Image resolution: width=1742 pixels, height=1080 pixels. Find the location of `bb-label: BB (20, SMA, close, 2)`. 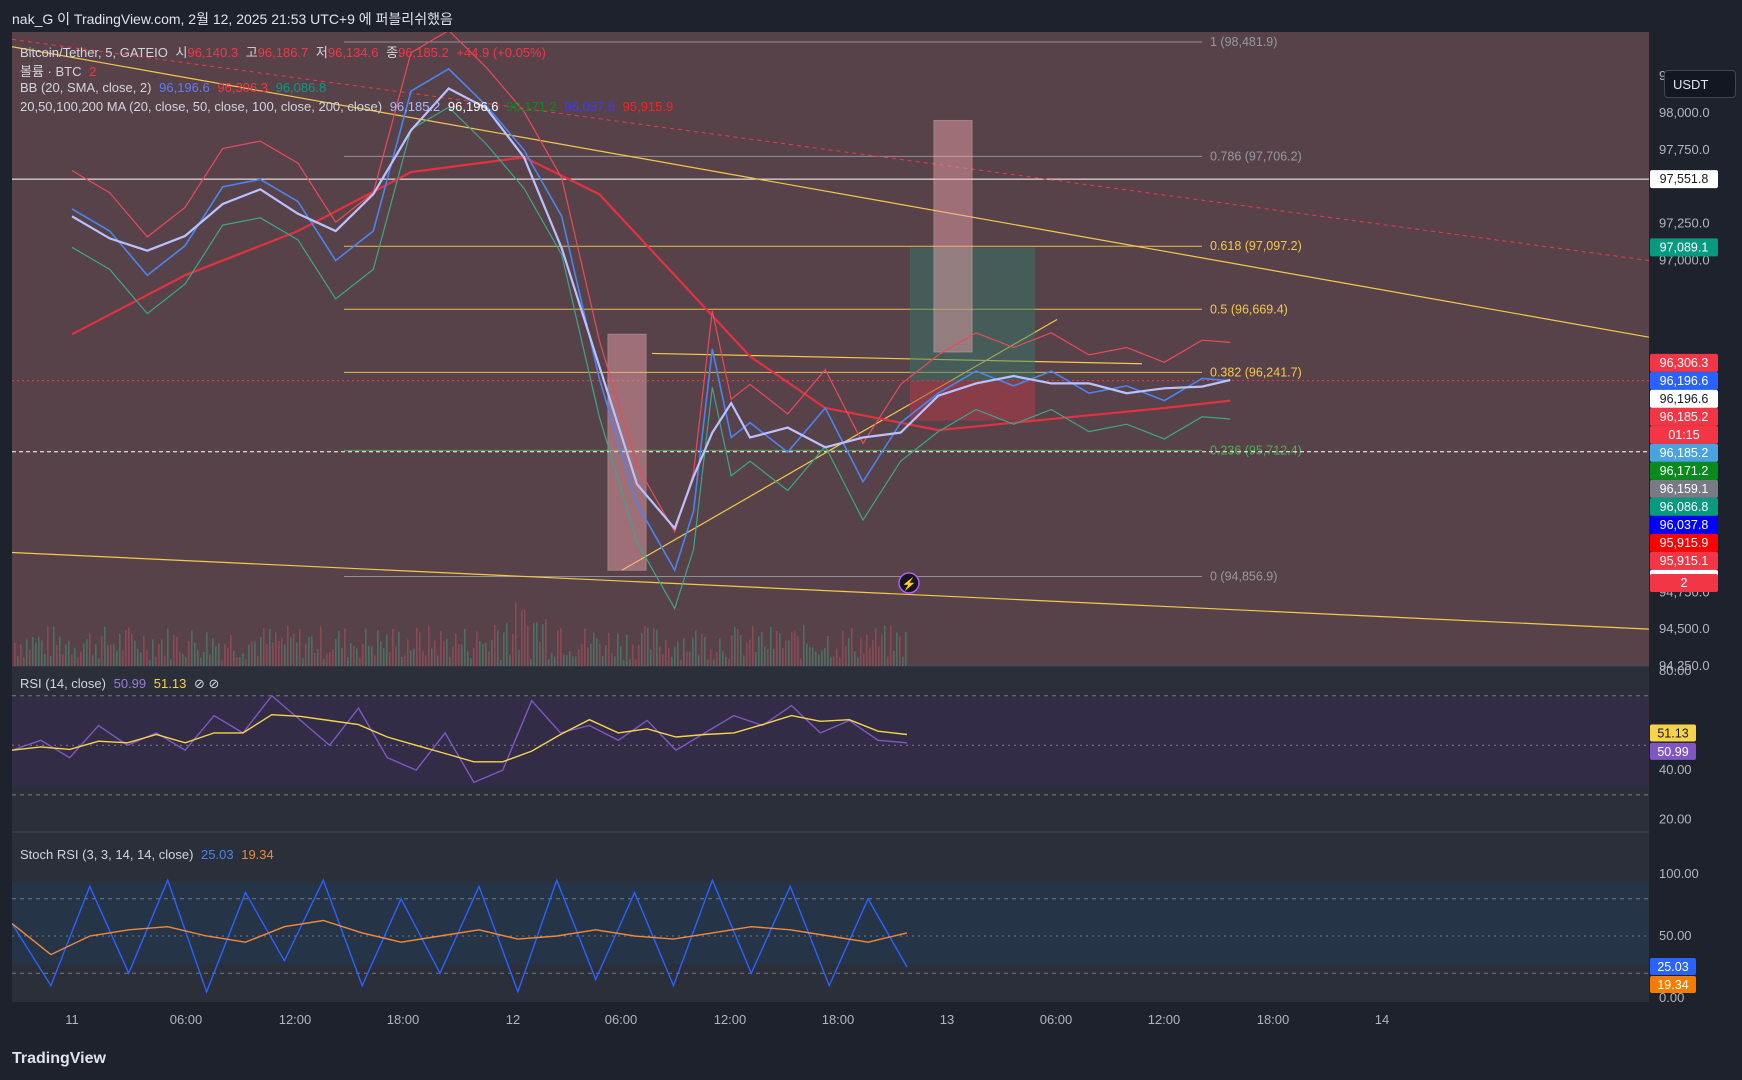

bb-label: BB (20, SMA, close, 2) is located at coordinates (86, 87).